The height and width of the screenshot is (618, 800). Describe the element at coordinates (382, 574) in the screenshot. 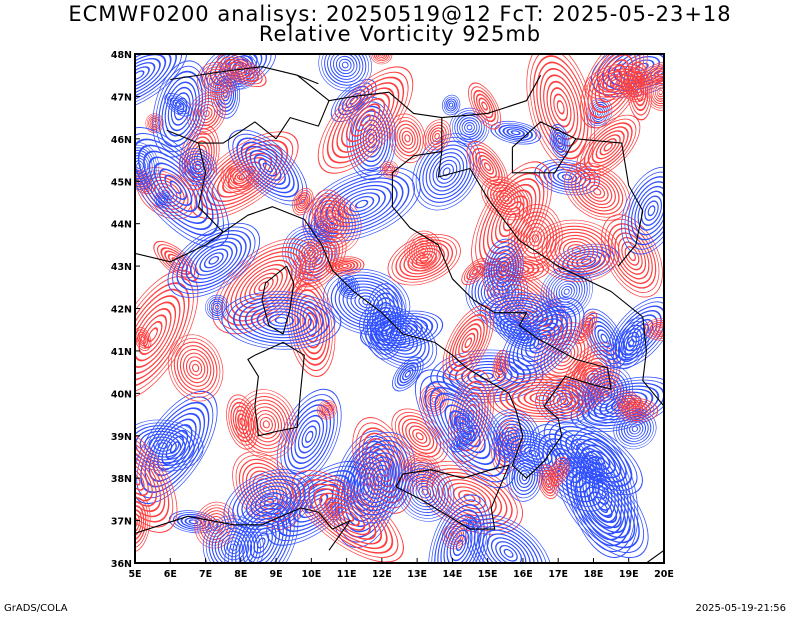

I see `lon-tick-label: 12E` at that location.